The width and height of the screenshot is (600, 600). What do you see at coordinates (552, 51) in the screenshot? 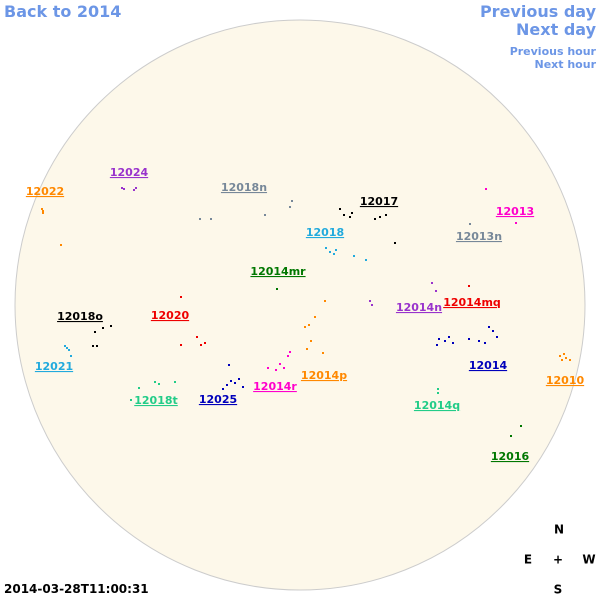
I see `prev-hour-link: Previous hour` at bounding box center [552, 51].